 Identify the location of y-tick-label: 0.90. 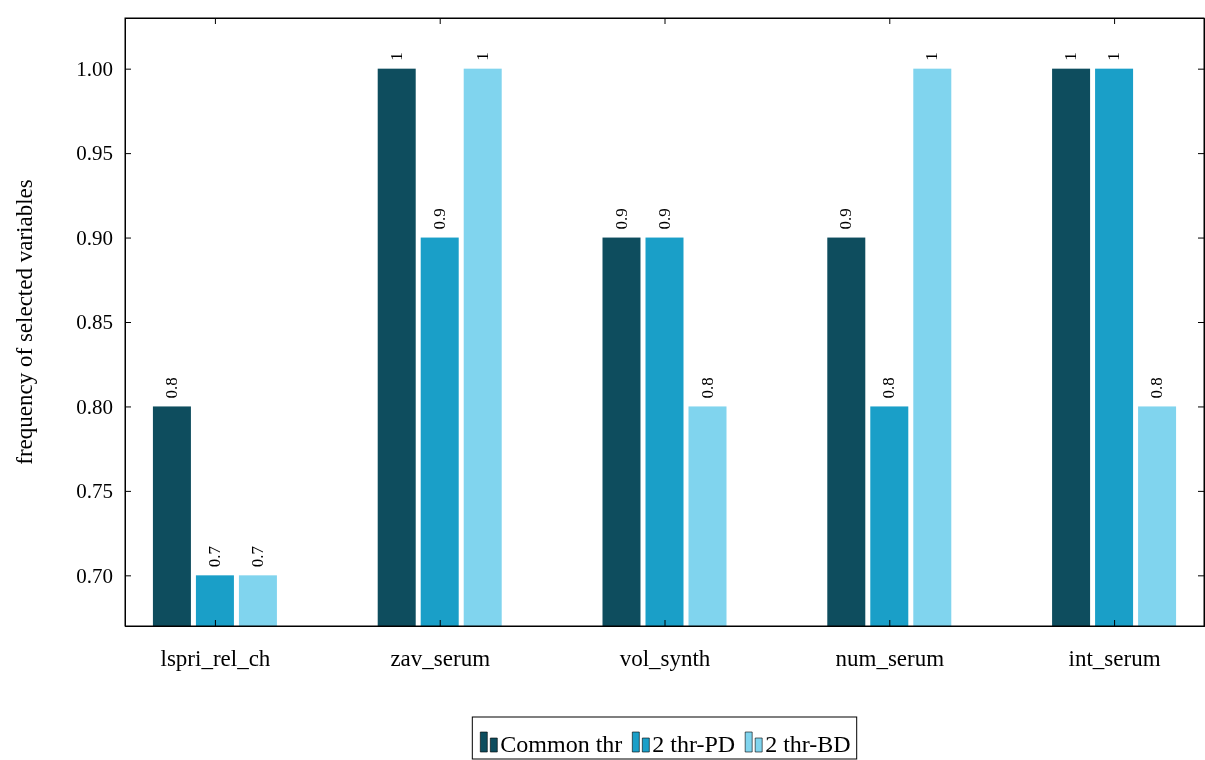
(94, 237).